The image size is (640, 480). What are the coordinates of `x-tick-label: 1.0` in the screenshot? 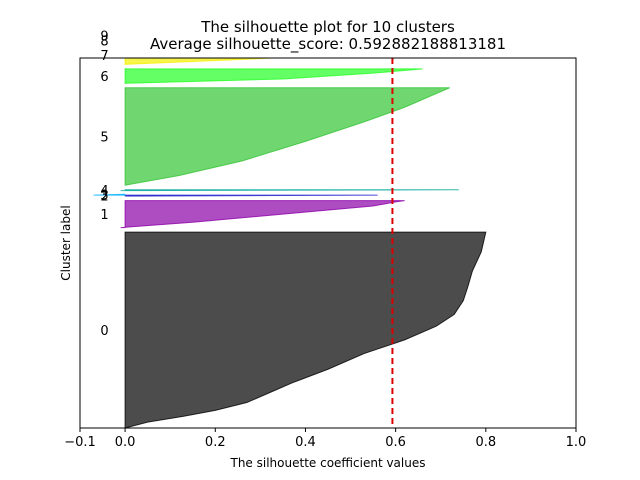 It's located at (576, 442).